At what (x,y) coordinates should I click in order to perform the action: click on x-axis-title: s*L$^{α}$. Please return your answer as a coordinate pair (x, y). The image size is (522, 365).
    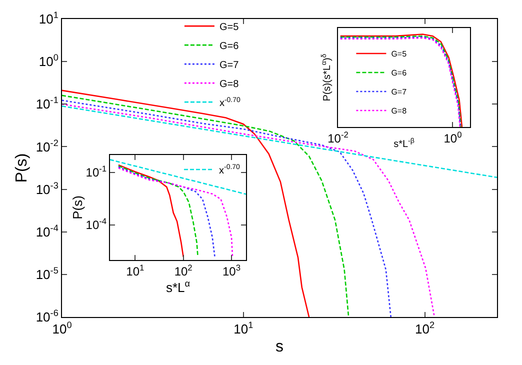
    Looking at the image, I should click on (178, 286).